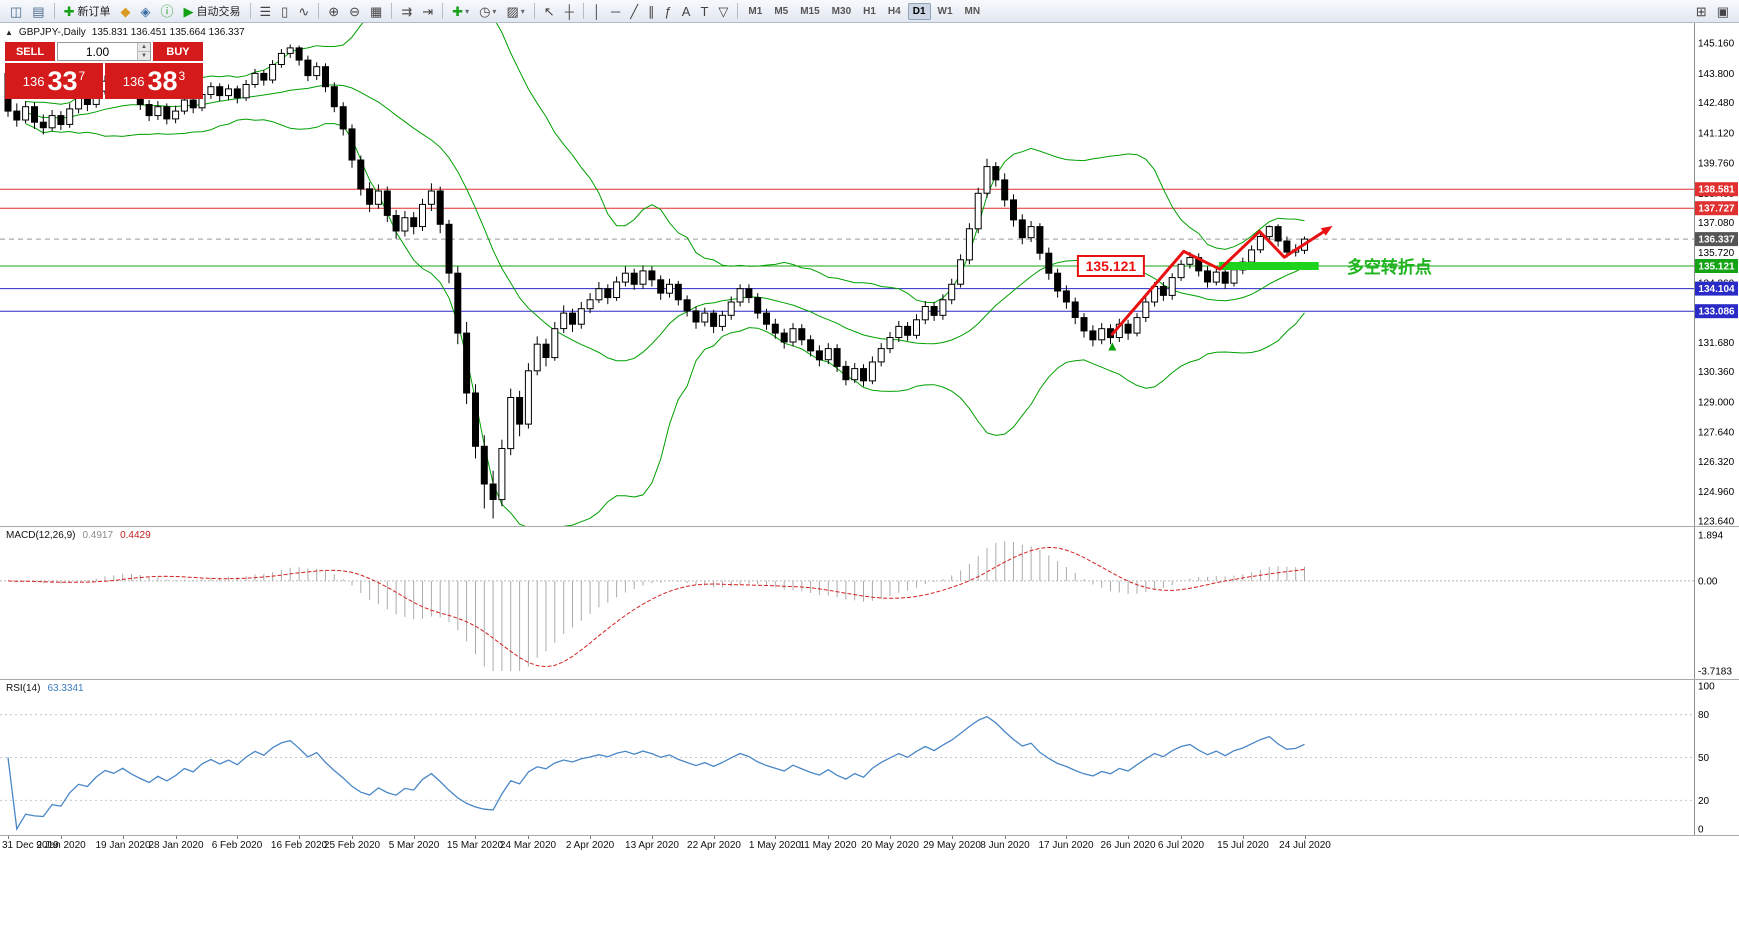 The image size is (1739, 942). Describe the element at coordinates (1716, 164) in the screenshot. I see `svg-text: 139.760` at that location.